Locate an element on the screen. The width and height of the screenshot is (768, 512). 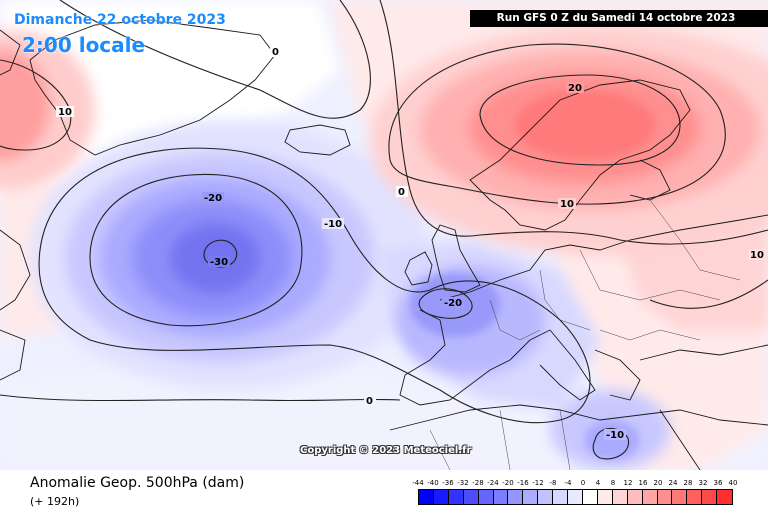
forecast-local-time: 2:00 locale is located at coordinates (84, 45).